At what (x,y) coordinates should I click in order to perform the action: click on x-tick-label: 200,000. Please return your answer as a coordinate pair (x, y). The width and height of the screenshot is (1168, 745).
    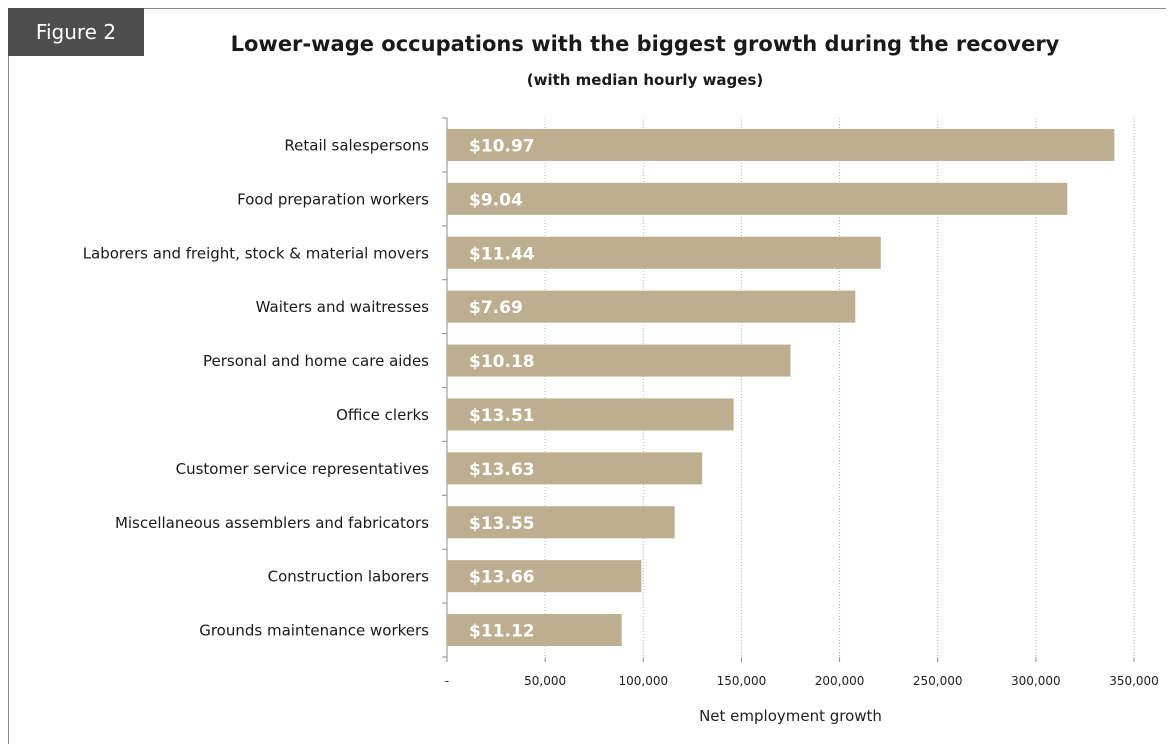
    Looking at the image, I should click on (840, 681).